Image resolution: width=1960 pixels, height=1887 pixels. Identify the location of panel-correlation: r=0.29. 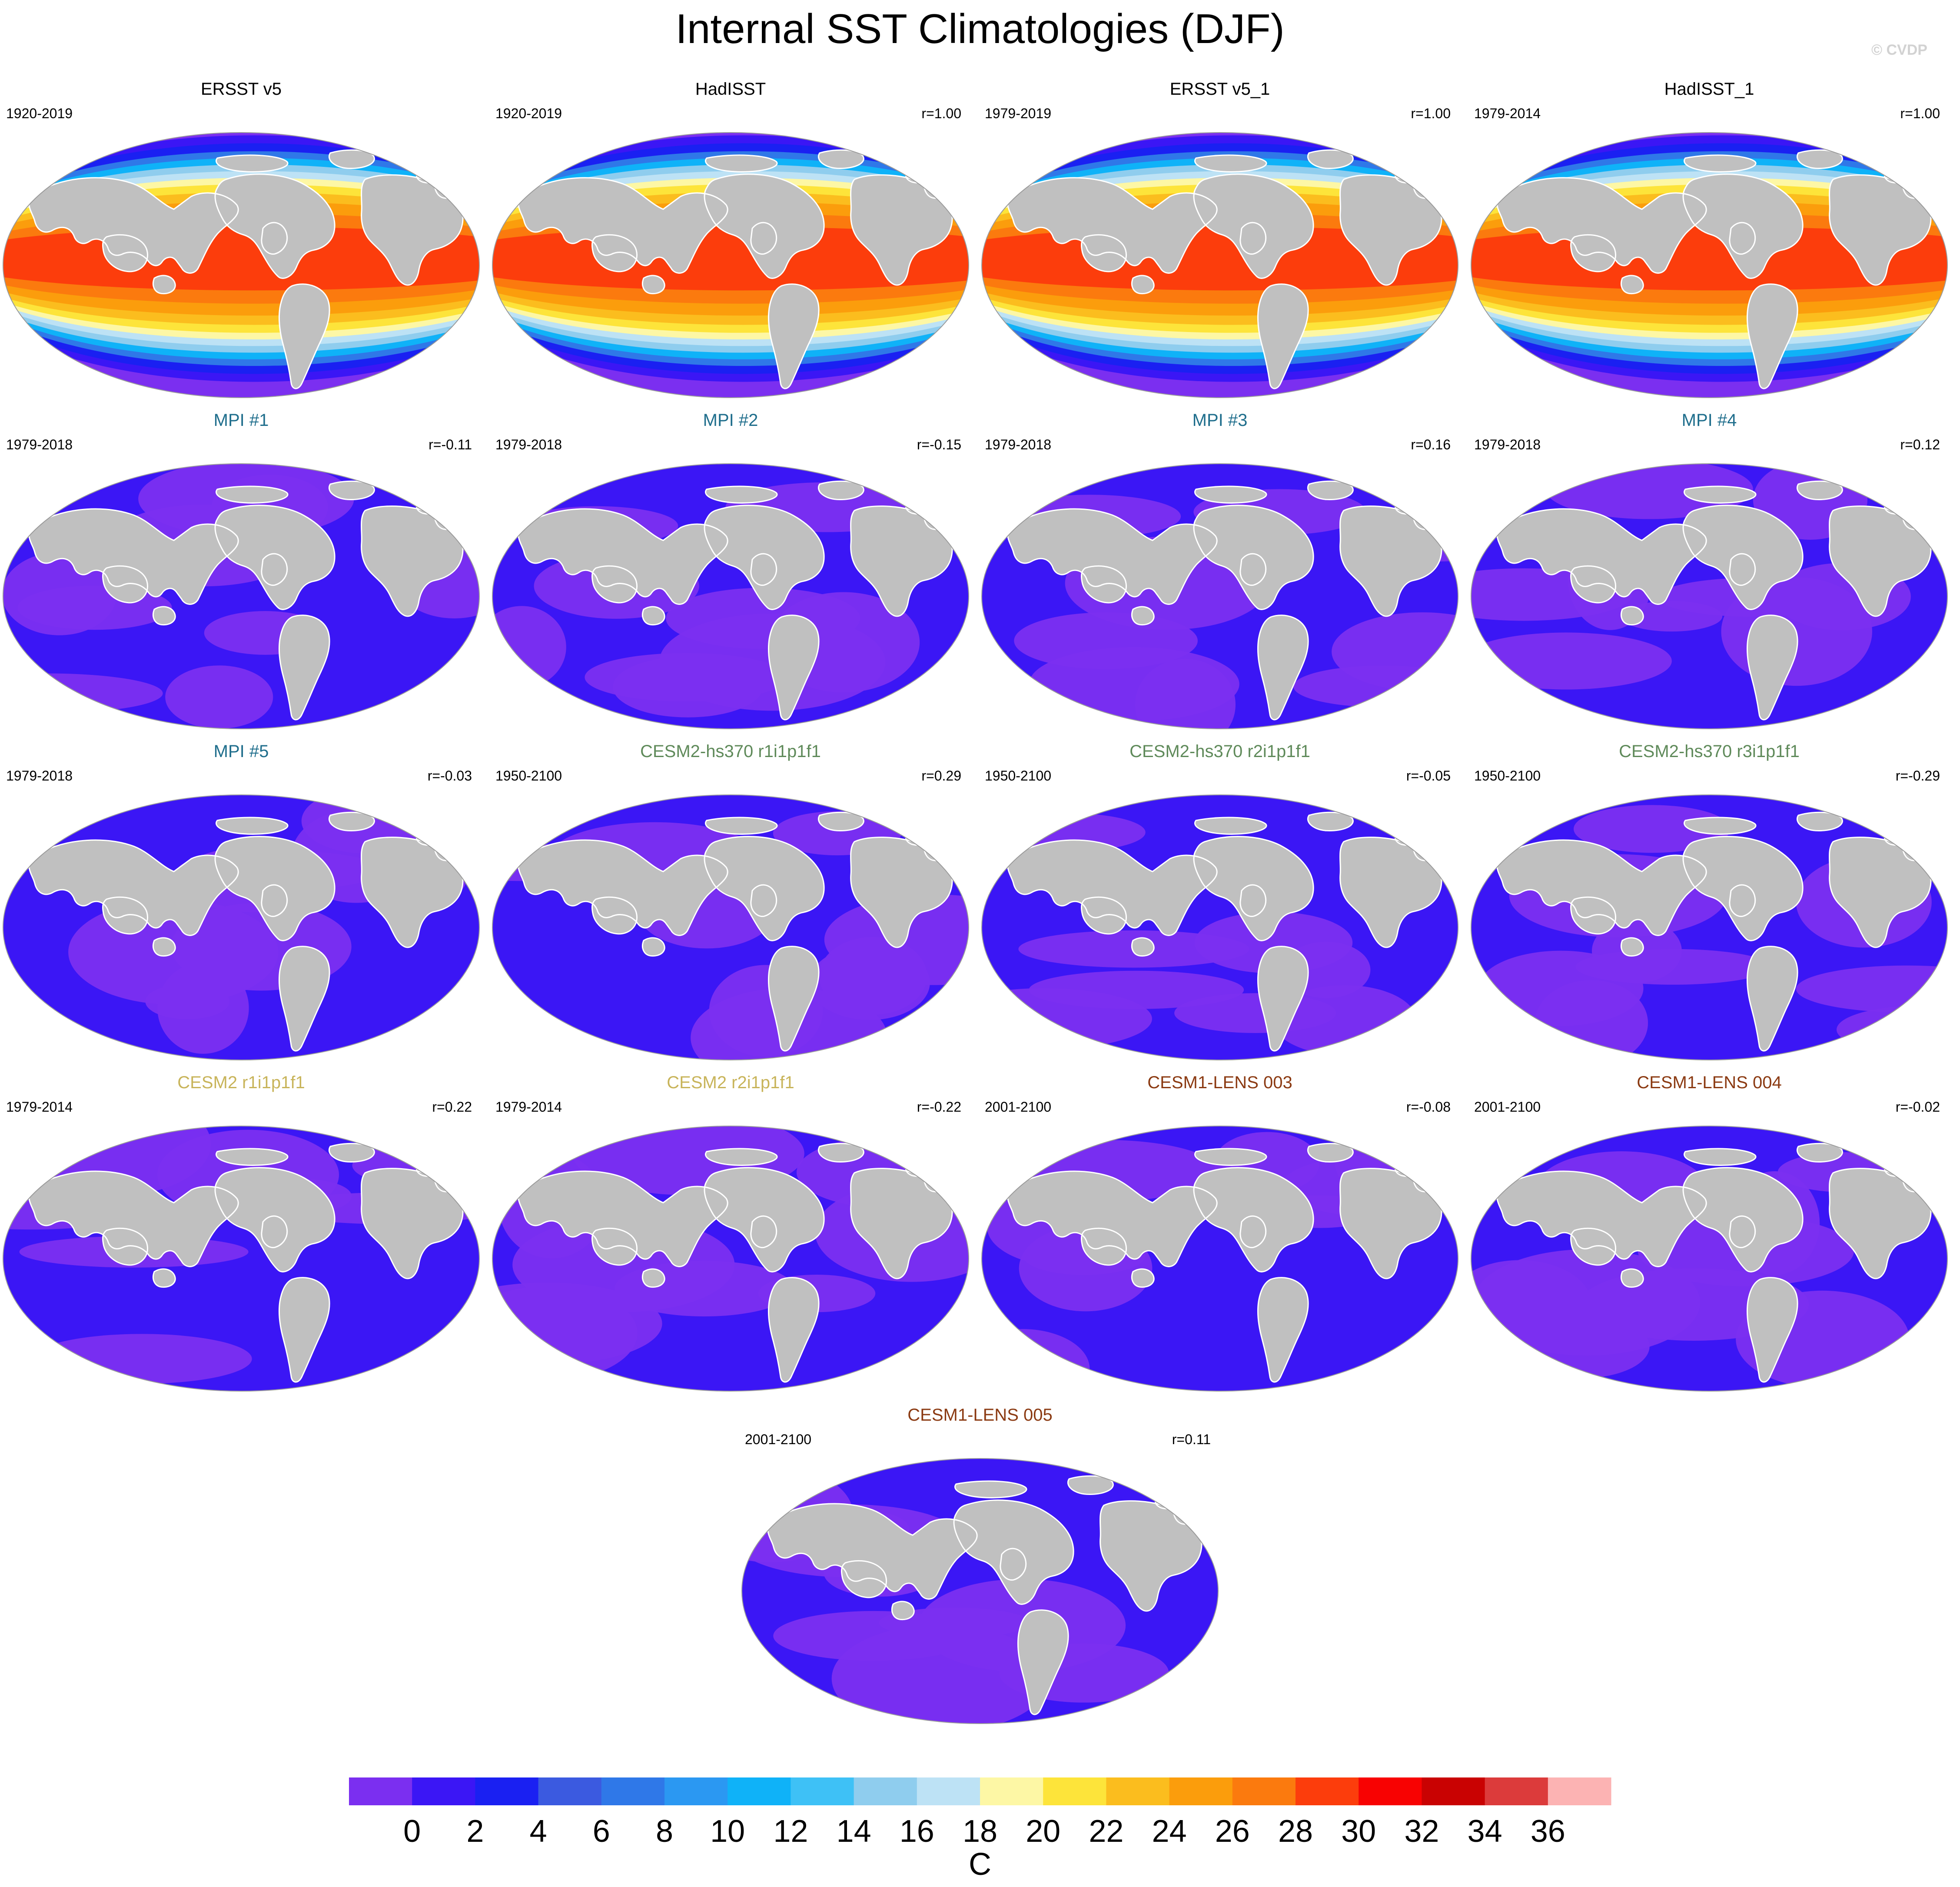
(941, 776).